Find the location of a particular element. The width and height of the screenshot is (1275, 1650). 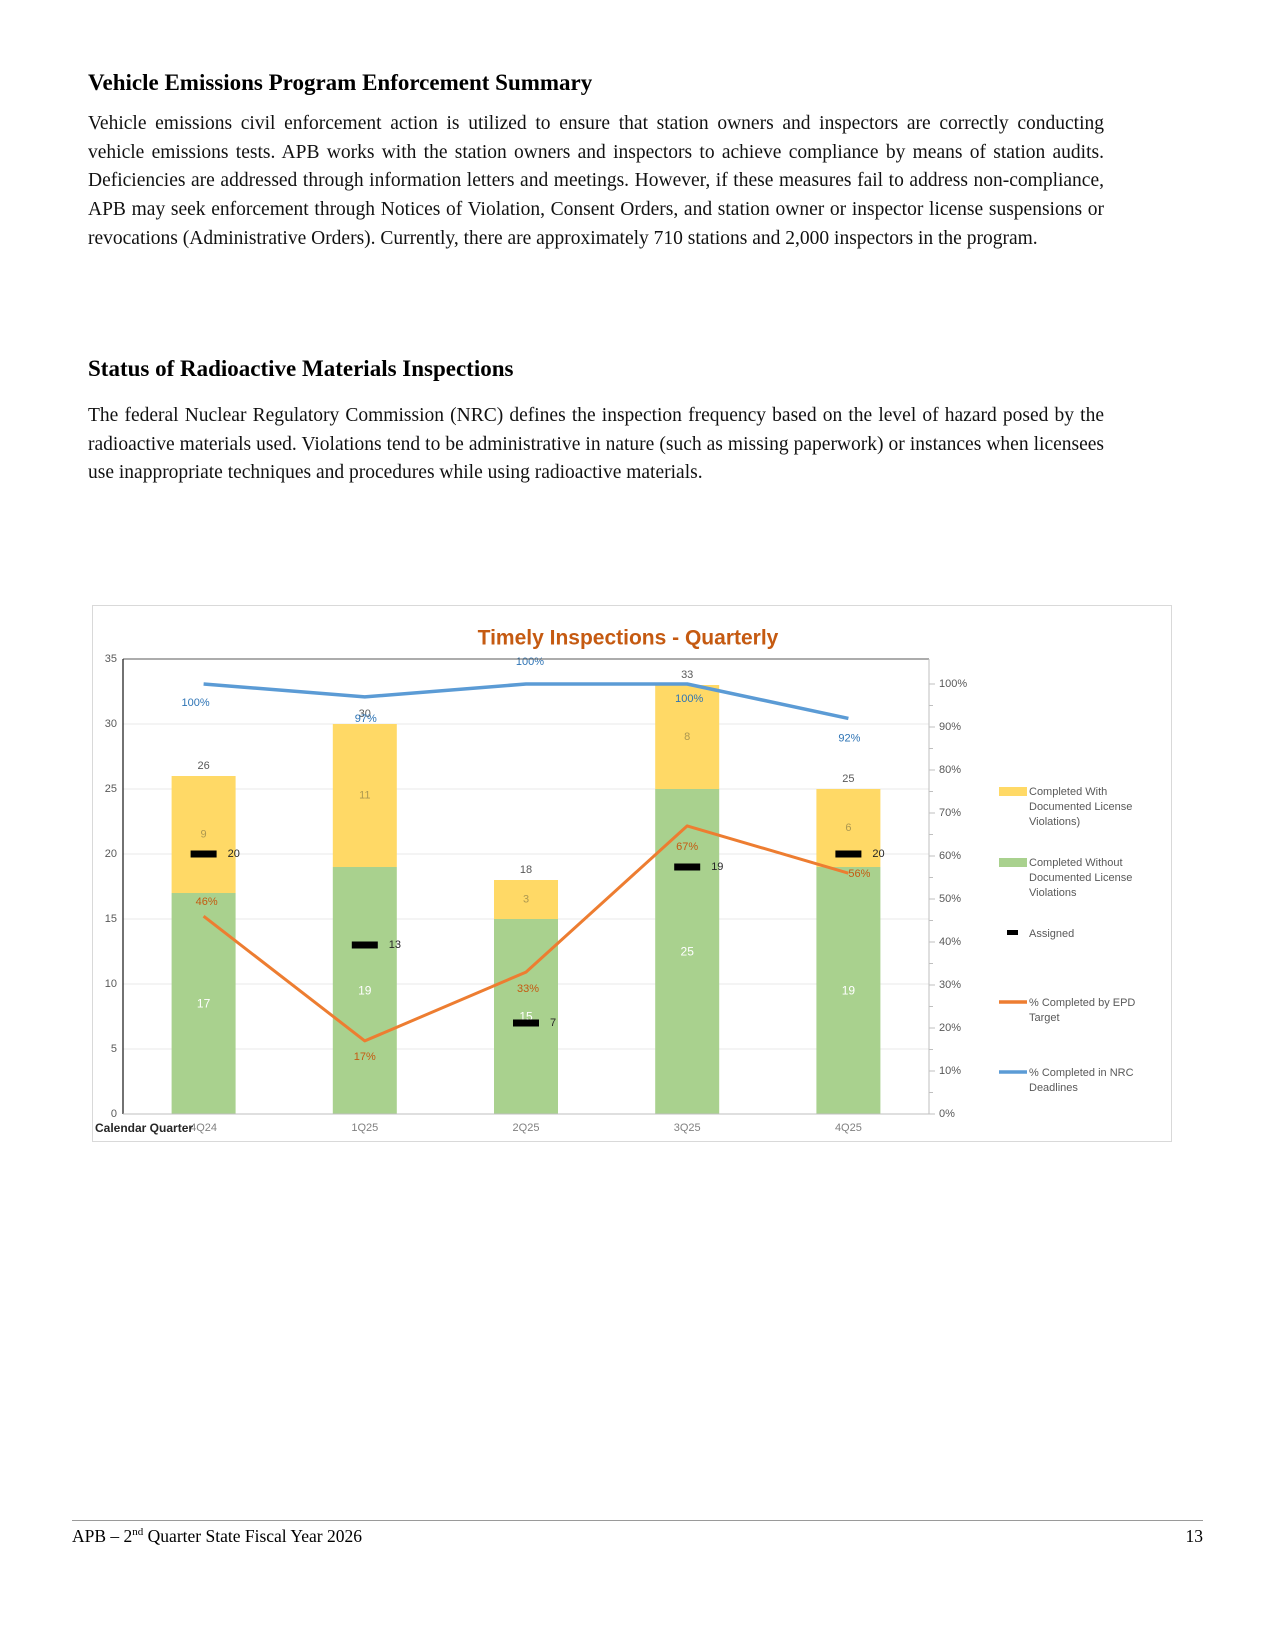

svg-text: Violations) is located at coordinates (1054, 822).